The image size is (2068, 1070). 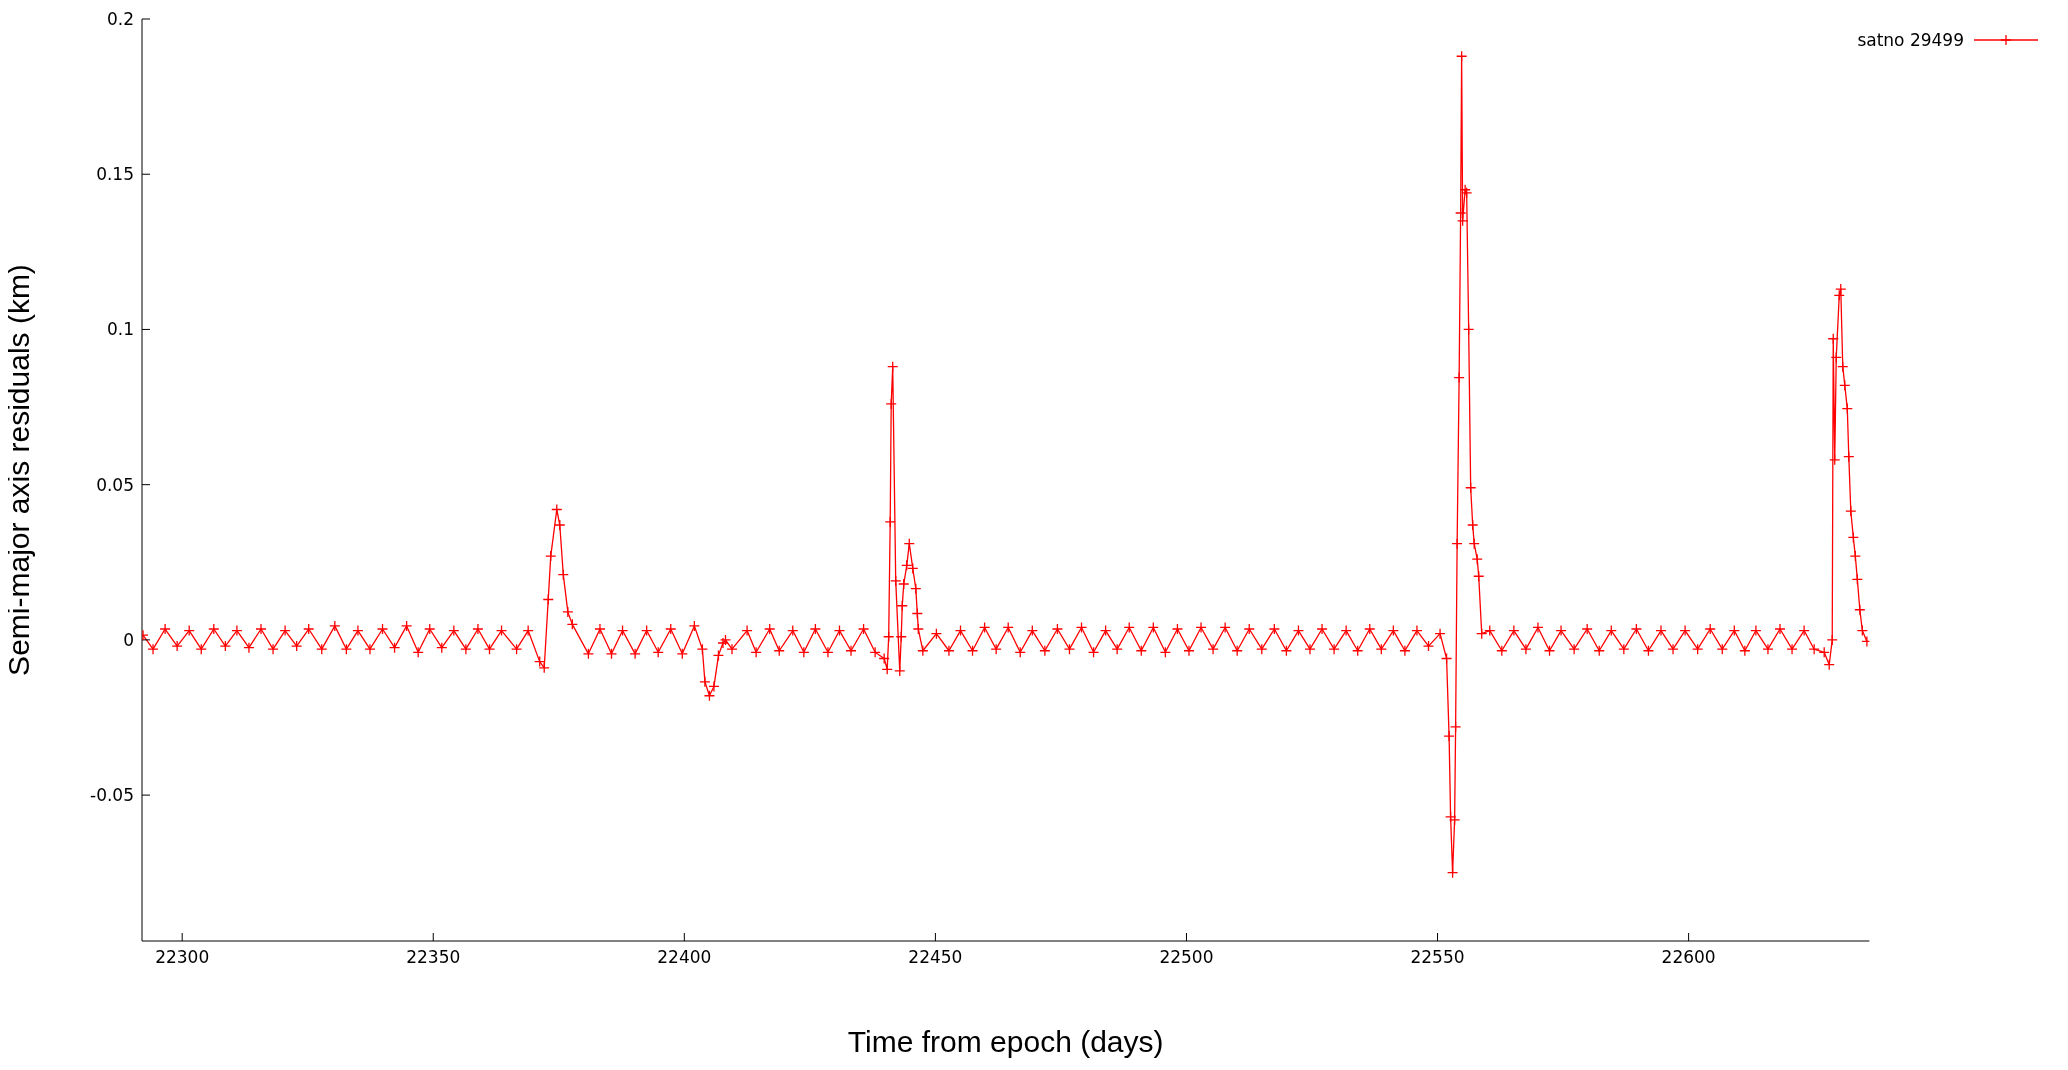 What do you see at coordinates (1688, 957) in the screenshot?
I see `x-tick-label: 22600` at bounding box center [1688, 957].